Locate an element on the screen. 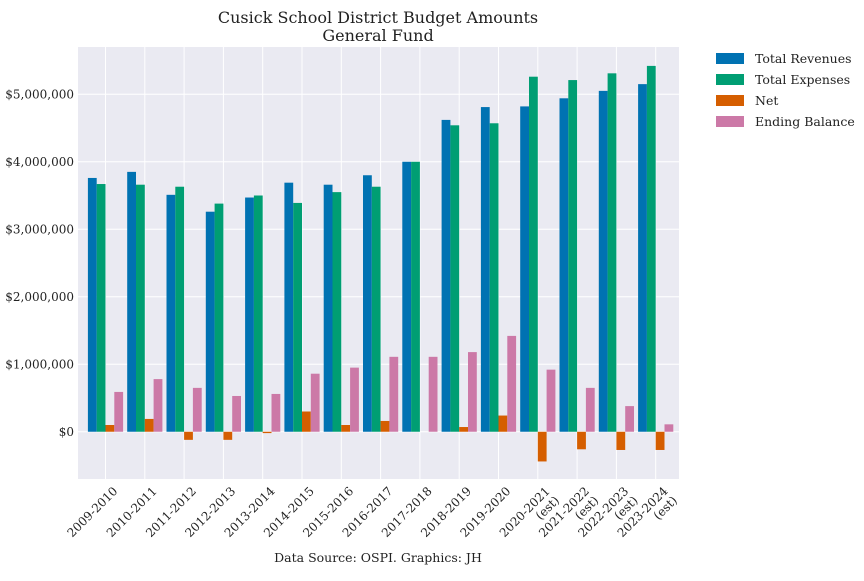 The width and height of the screenshot is (864, 581). y-tick-label: $0 is located at coordinates (66, 432).